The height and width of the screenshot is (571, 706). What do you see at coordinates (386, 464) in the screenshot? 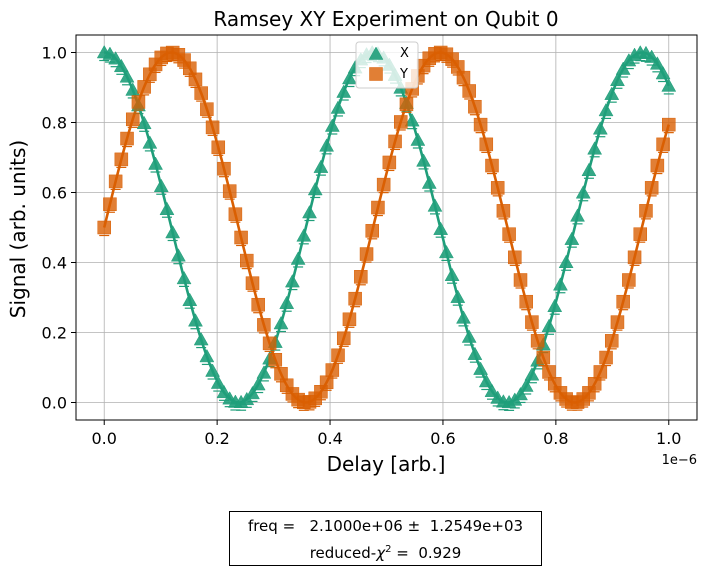
I see `x-axis-label: Delay [arb.]` at bounding box center [386, 464].